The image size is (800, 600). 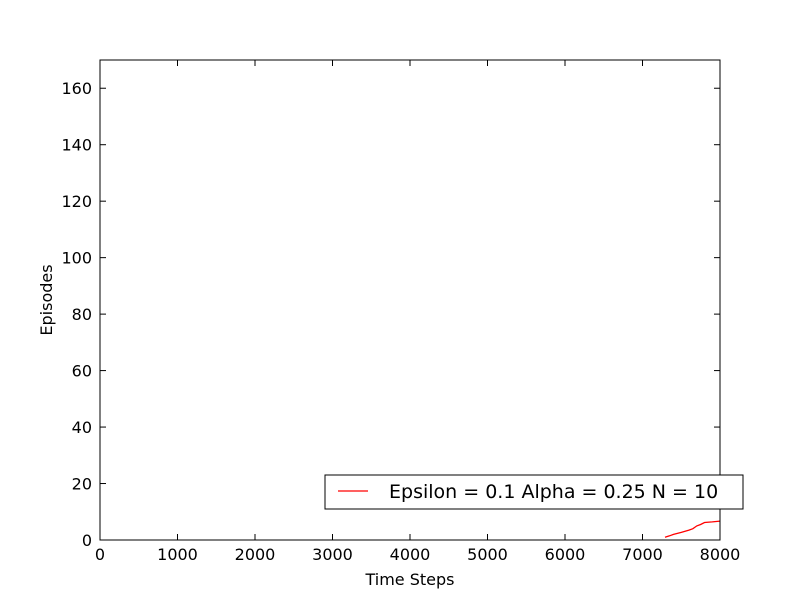 What do you see at coordinates (565, 554) in the screenshot?
I see `x-tick-label: 6000` at bounding box center [565, 554].